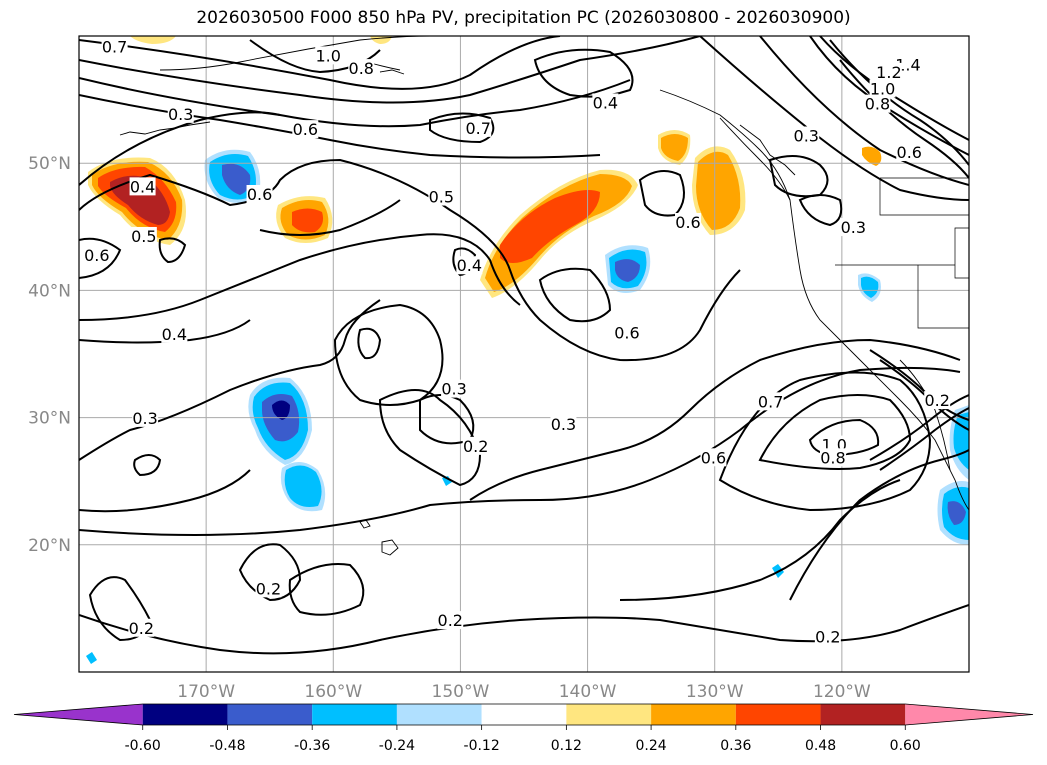 The height and width of the screenshot is (765, 1047). Describe the element at coordinates (206, 692) in the screenshot. I see `longitude-tick-label: 170°W` at that location.